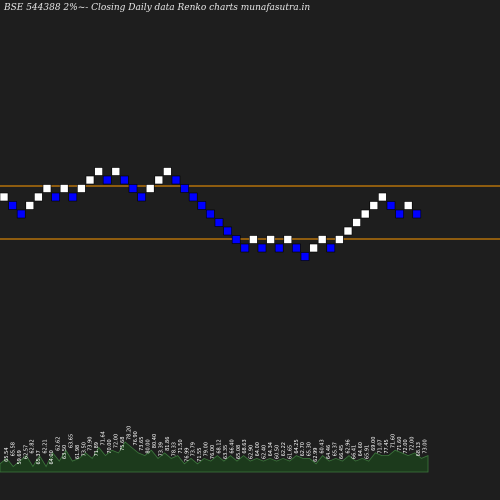 This screenshot has height=500, width=500. Describe the element at coordinates (245, 446) in the screenshot. I see `volume-value-label: 68.63` at that location.